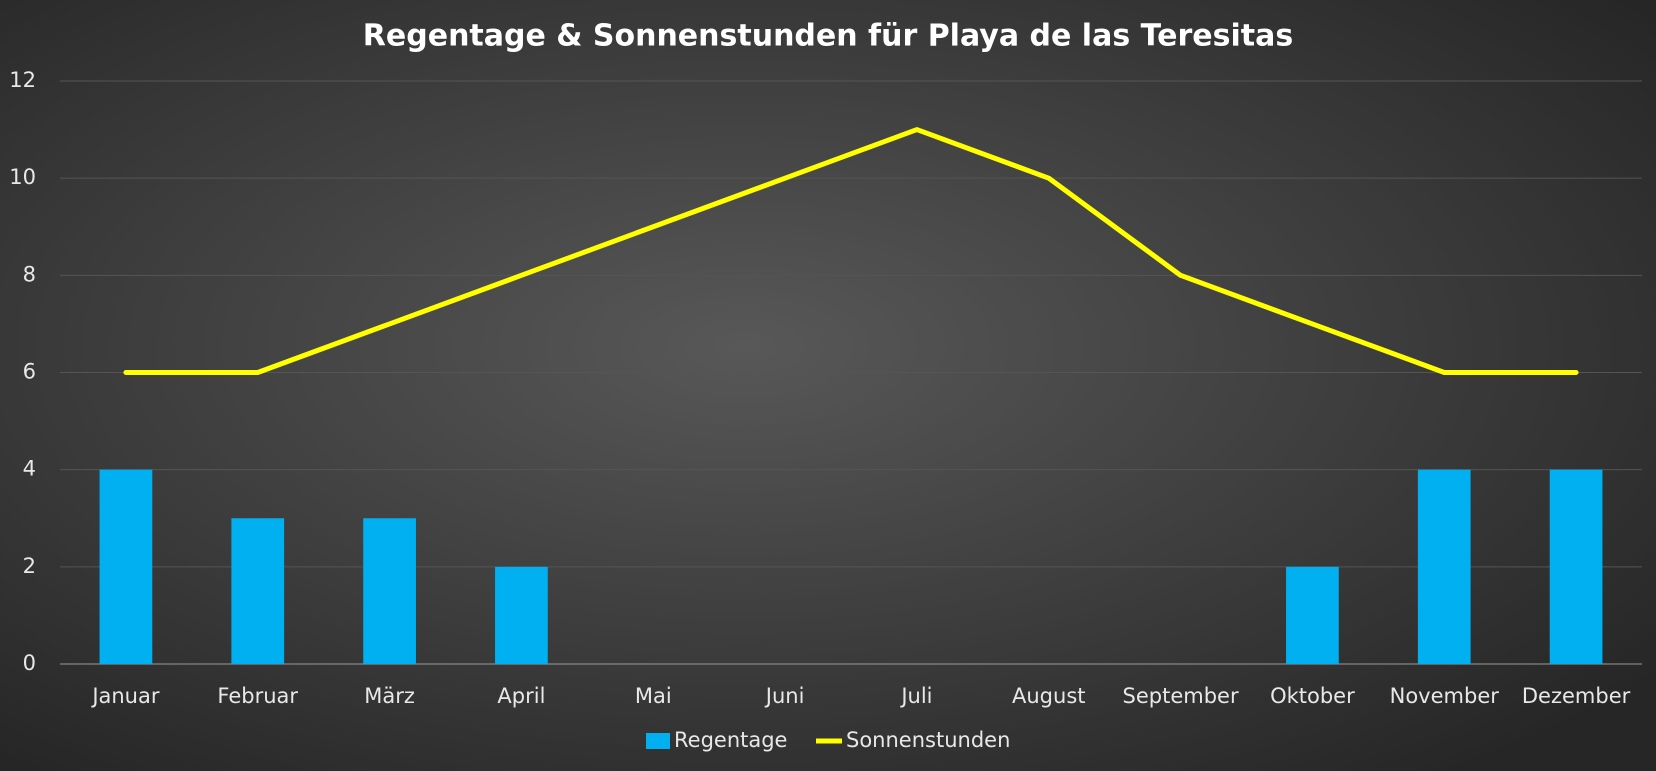 The height and width of the screenshot is (771, 1656). I want to click on y-tick-label: 8, so click(29, 274).